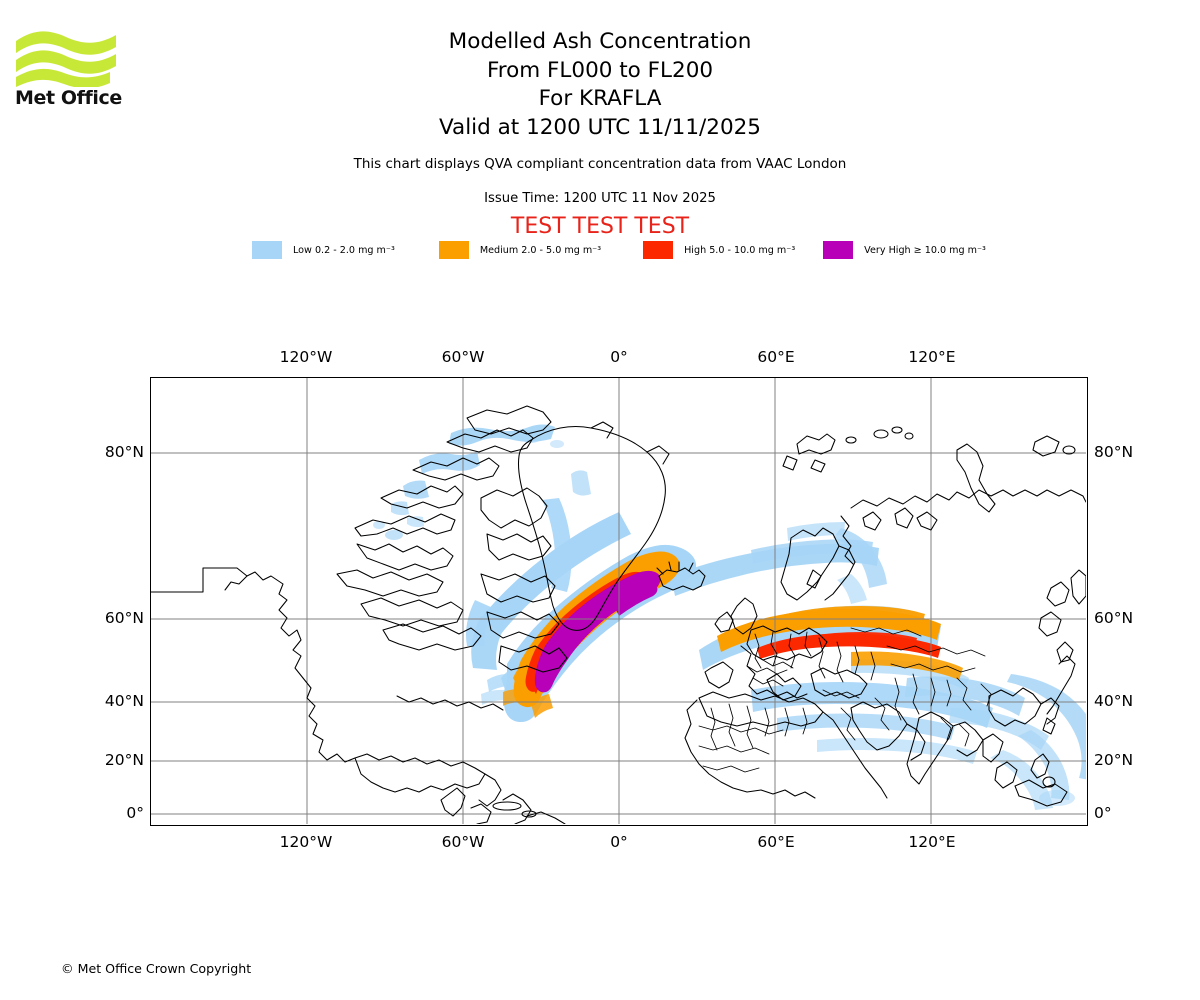  Describe the element at coordinates (845, 700) in the screenshot. I see `country-borders-layer` at that location.